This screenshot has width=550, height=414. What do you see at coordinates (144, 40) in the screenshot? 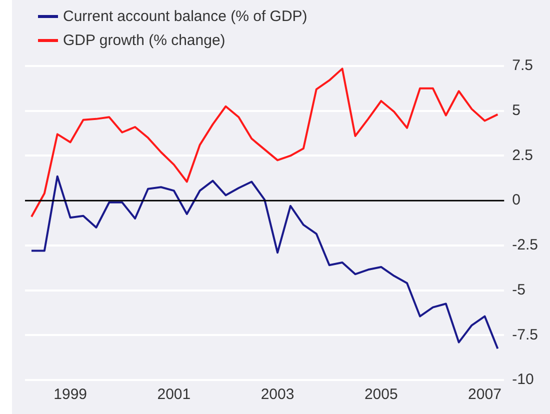
I see `legend-label: GDP growth (% change)` at bounding box center [144, 40].